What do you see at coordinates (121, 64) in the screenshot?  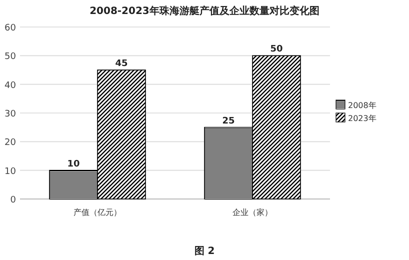 I see `data-label: 45` at bounding box center [121, 64].